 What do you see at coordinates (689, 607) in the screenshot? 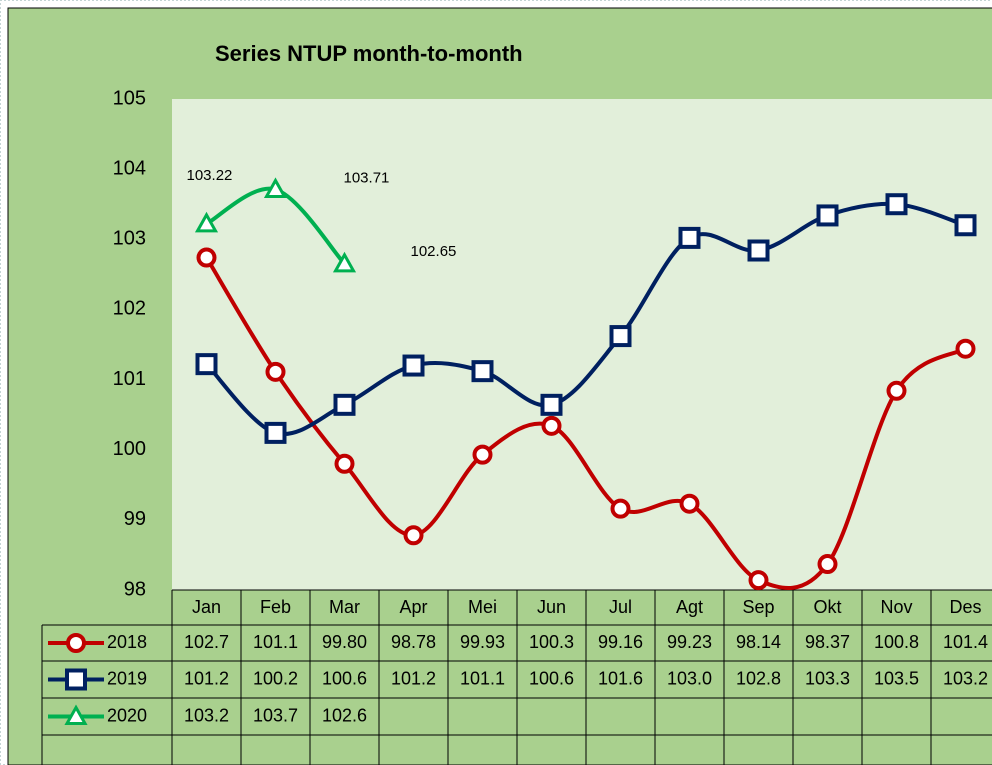
I see `x-tick-label: Agt` at bounding box center [689, 607].